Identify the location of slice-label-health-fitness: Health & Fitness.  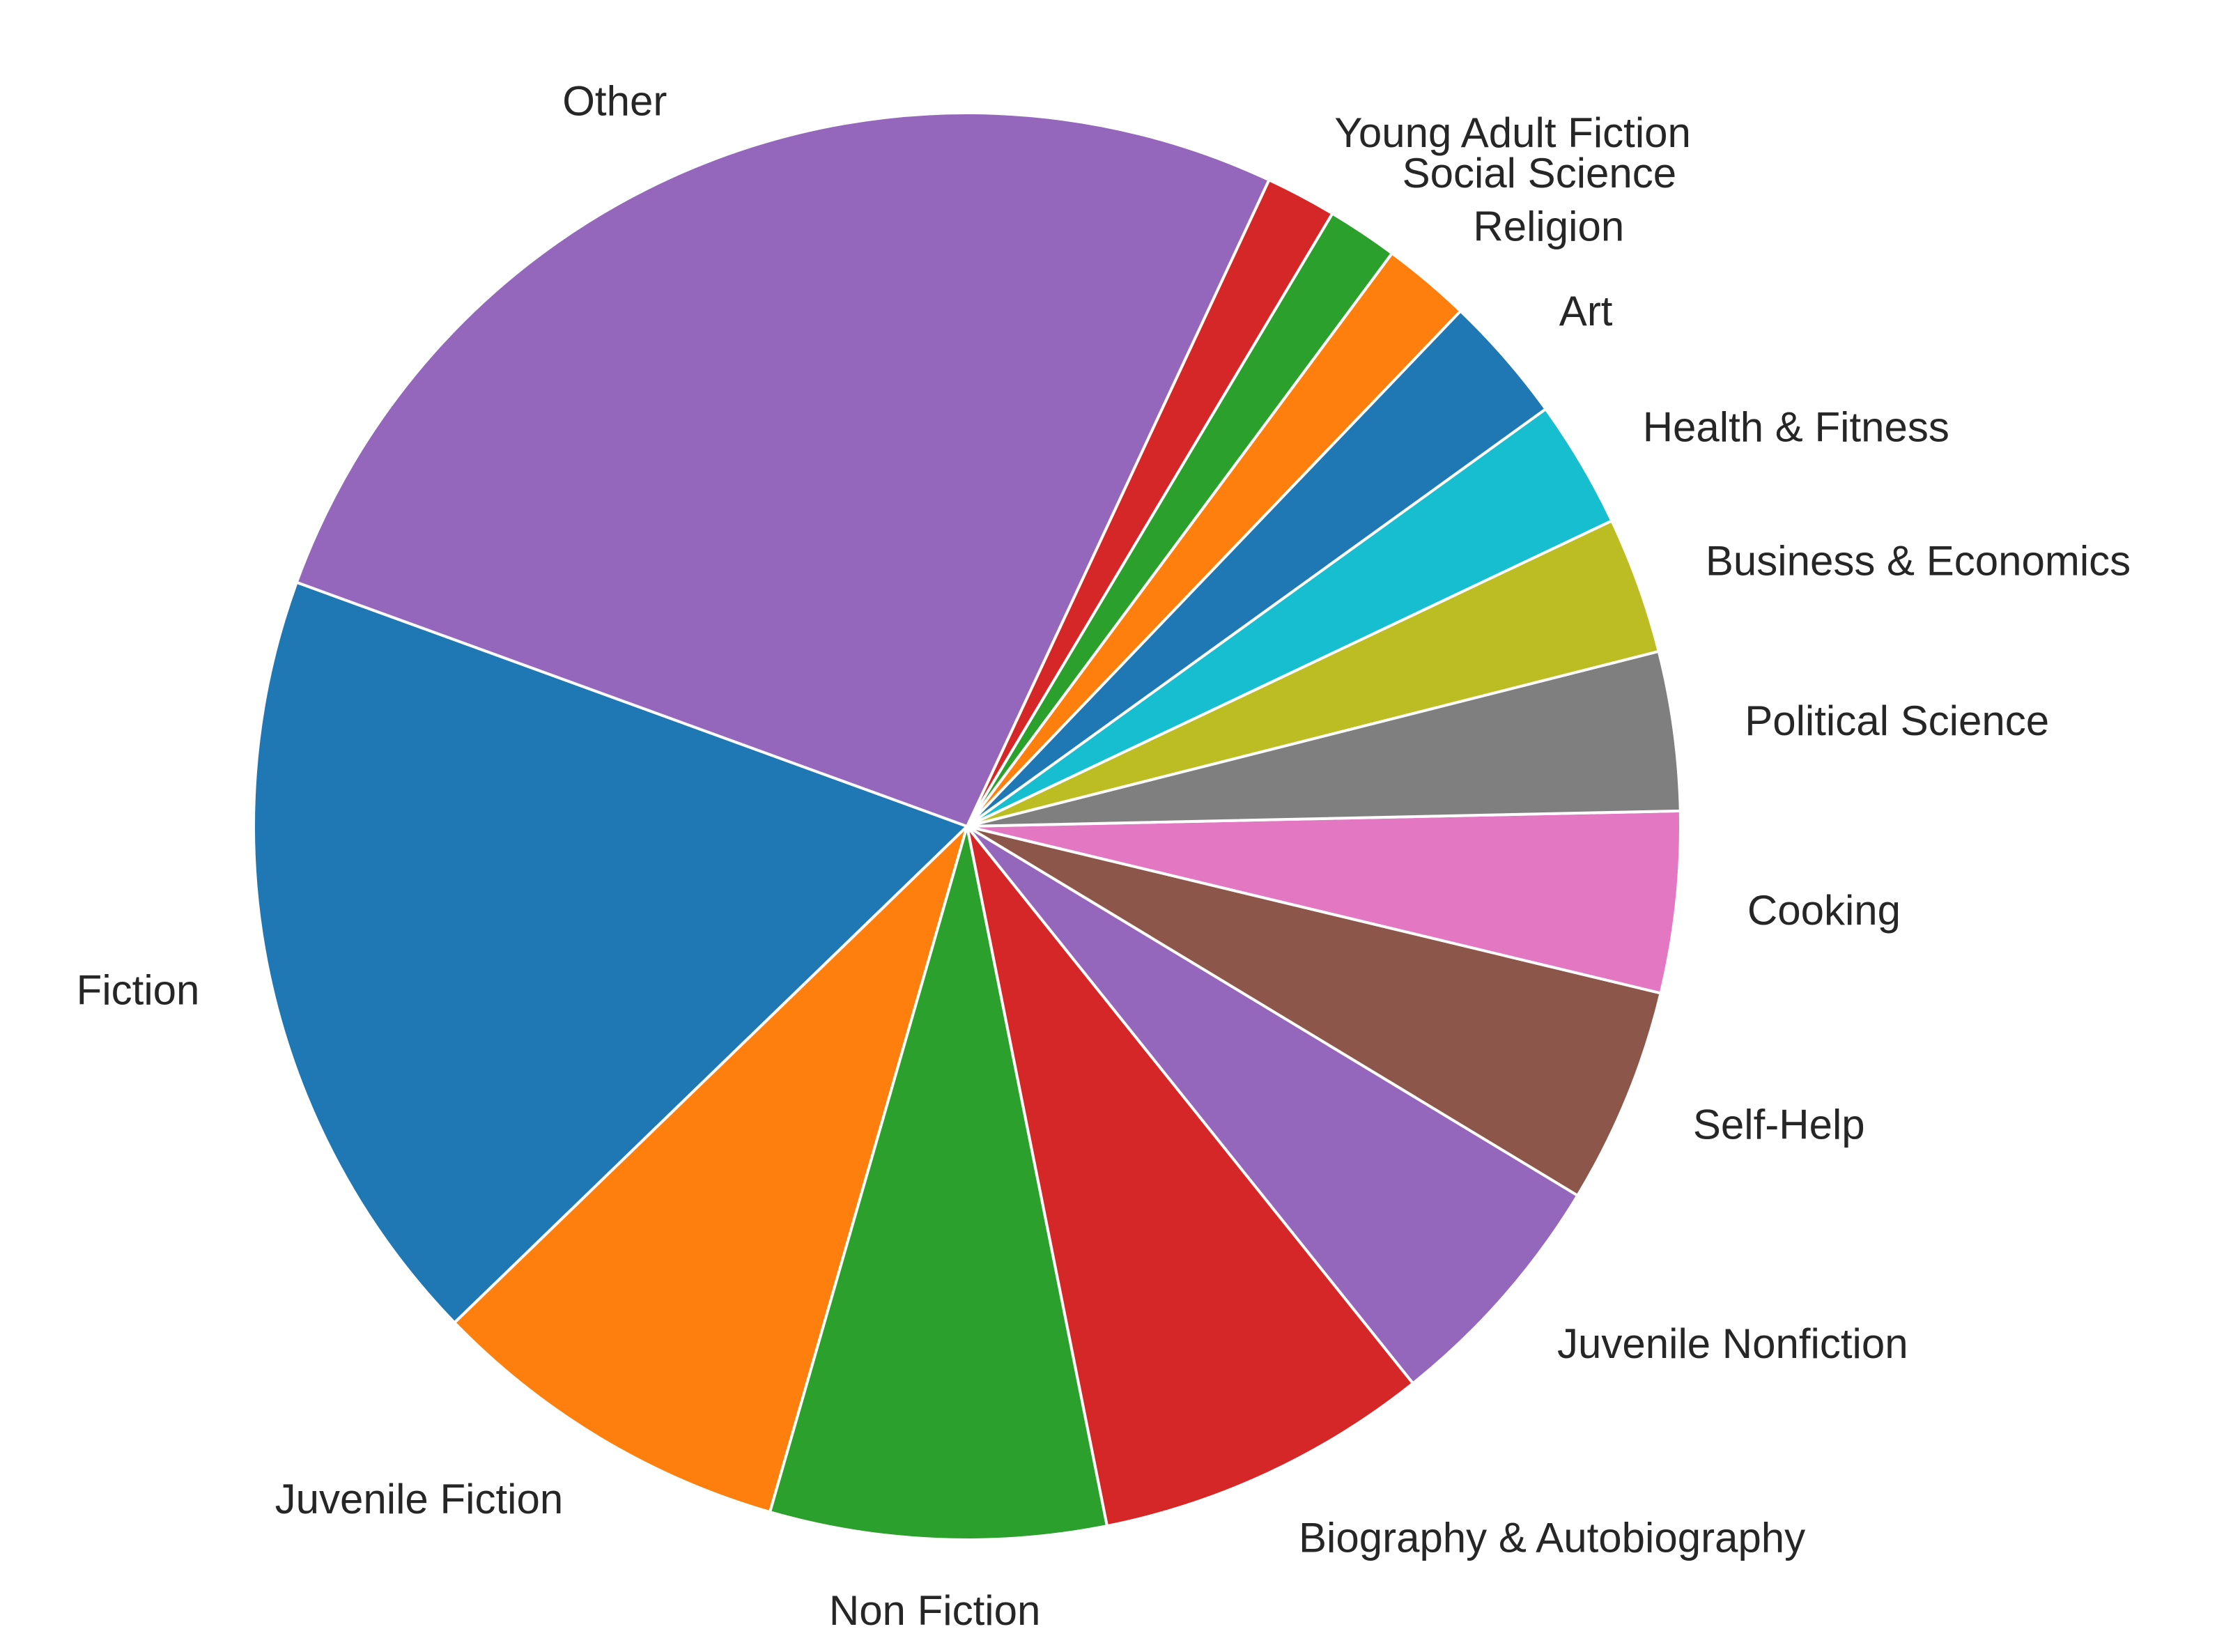
(1796, 427).